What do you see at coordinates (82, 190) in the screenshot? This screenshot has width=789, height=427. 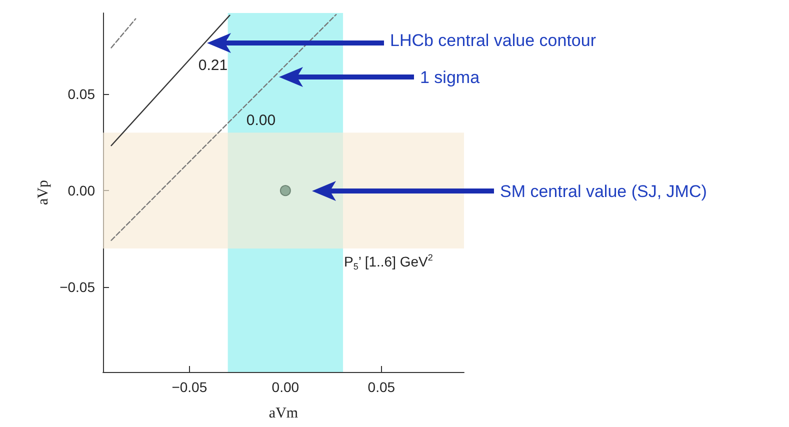 I see `y-tick-label: 0.00` at bounding box center [82, 190].